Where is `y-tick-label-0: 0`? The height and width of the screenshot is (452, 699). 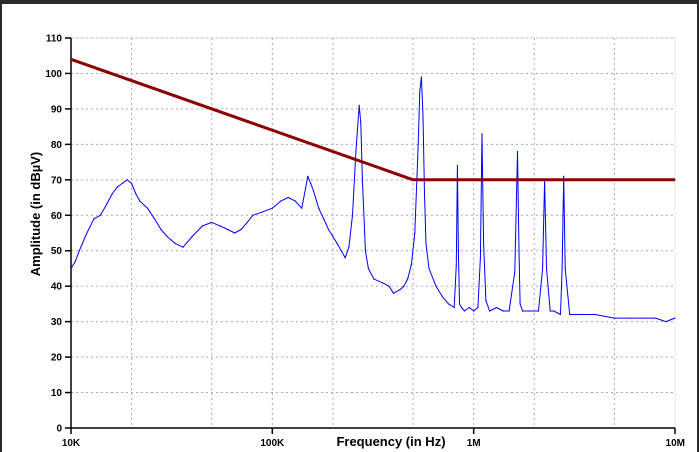 y-tick-label-0: 0 is located at coordinates (59, 429).